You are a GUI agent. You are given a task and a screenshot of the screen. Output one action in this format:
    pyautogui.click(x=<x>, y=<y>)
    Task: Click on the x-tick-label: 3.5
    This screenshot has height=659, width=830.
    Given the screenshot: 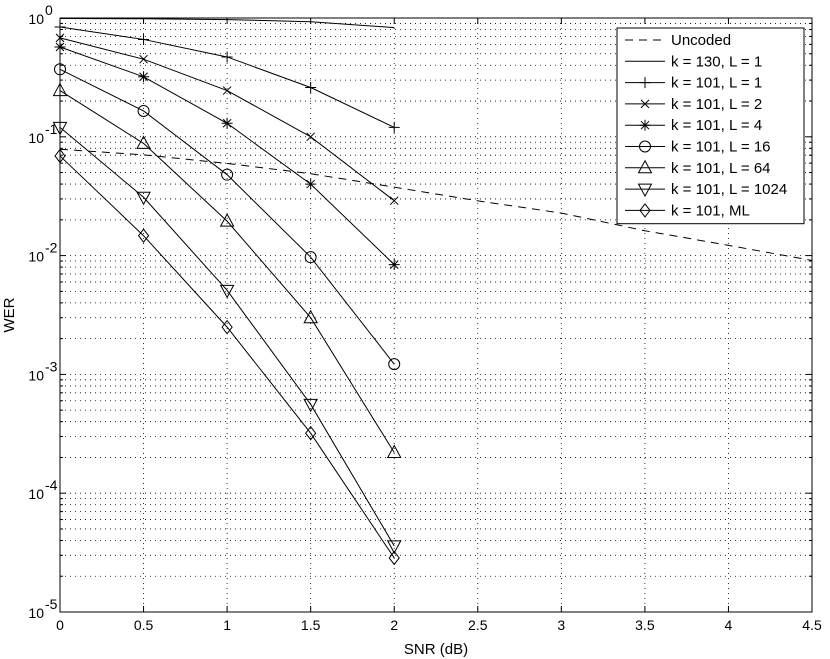 What is the action you would take?
    pyautogui.click(x=645, y=625)
    